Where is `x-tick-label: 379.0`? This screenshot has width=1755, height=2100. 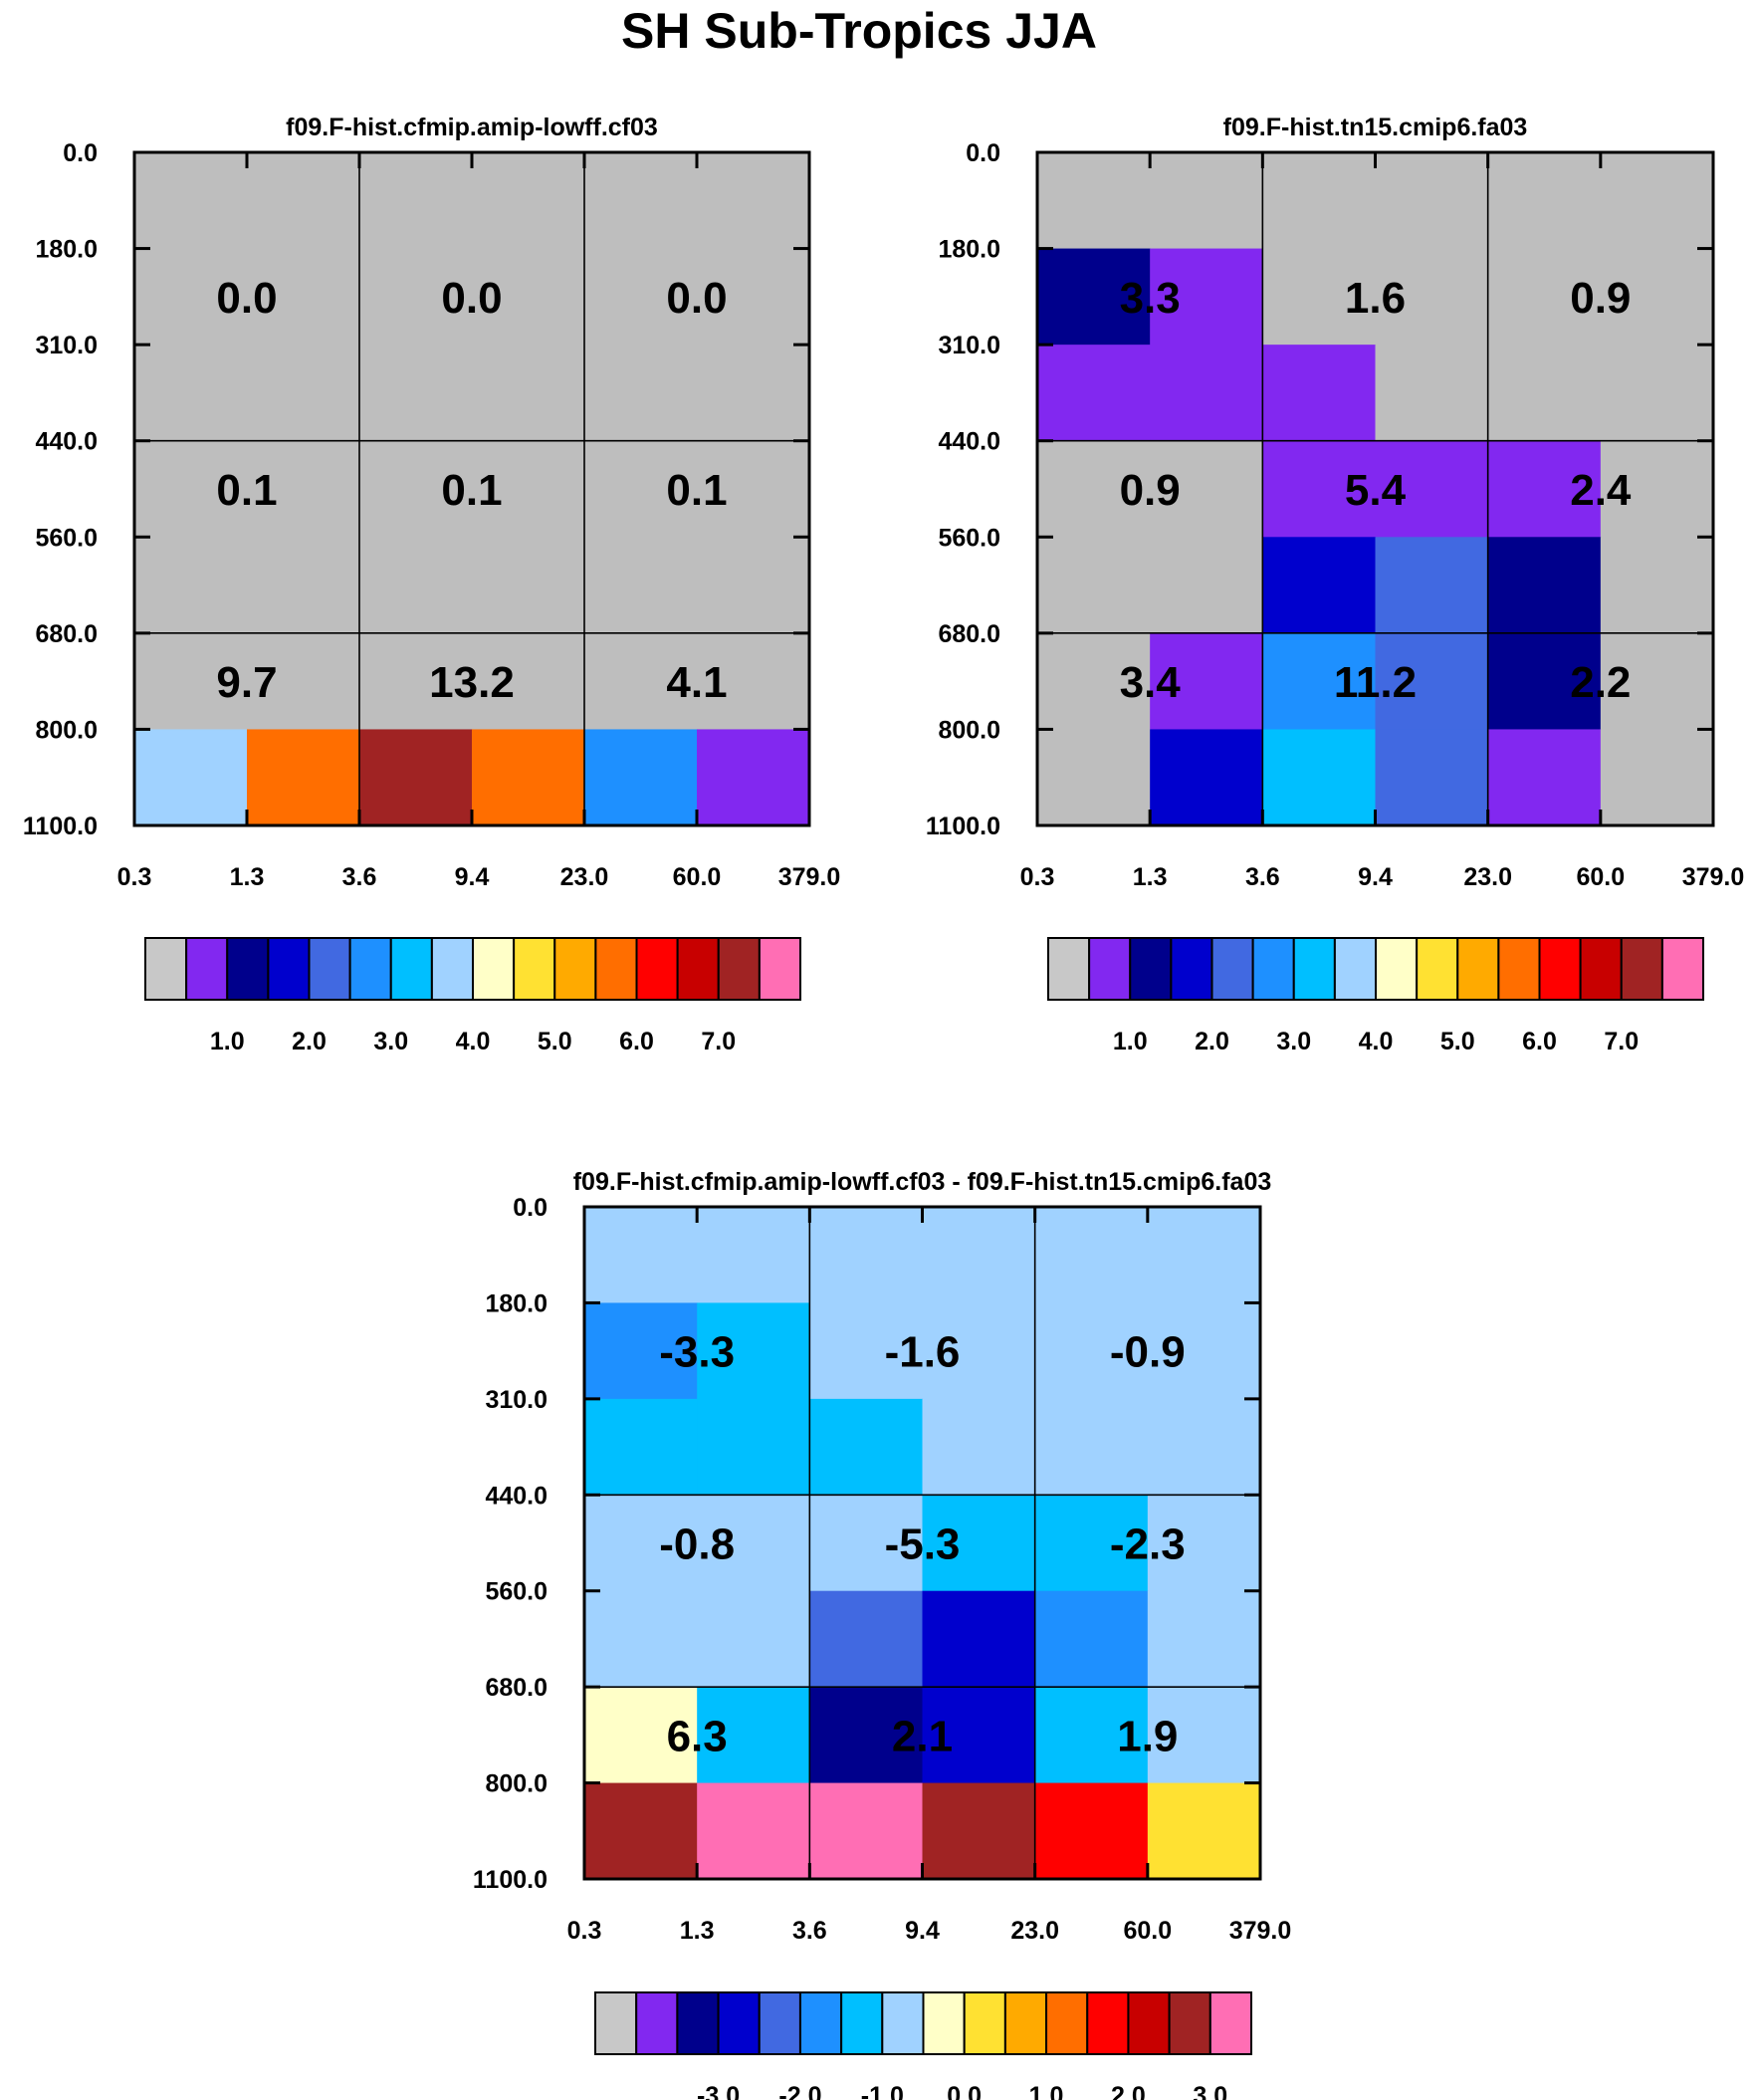
x-tick-label: 379.0 is located at coordinates (1260, 1931).